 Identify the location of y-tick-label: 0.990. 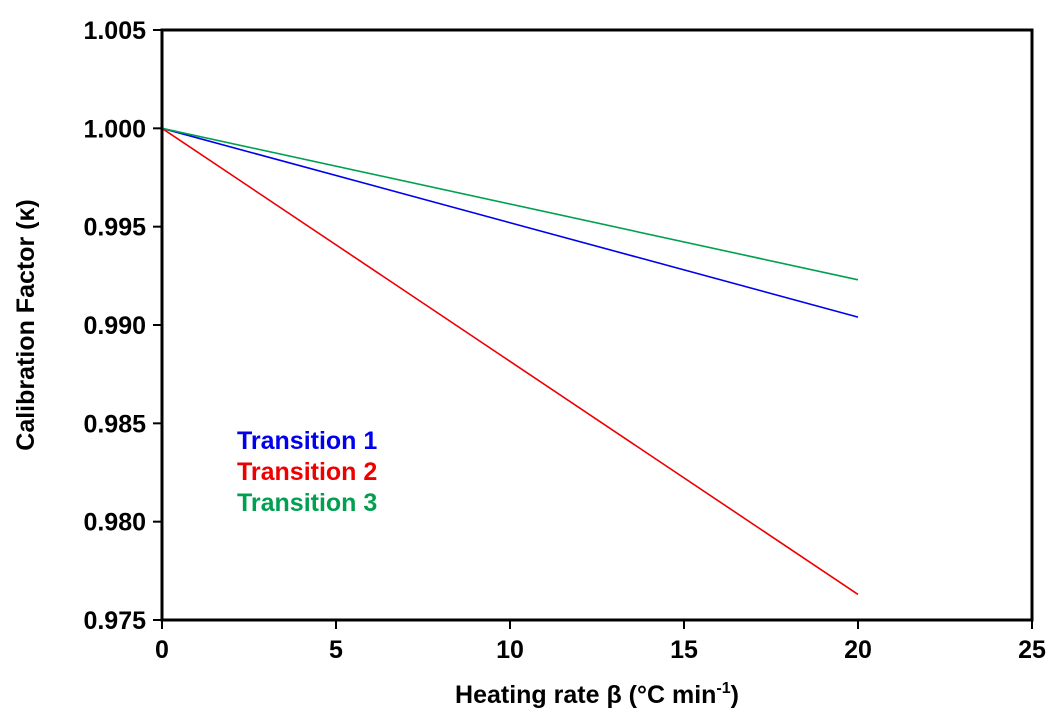
(114, 326).